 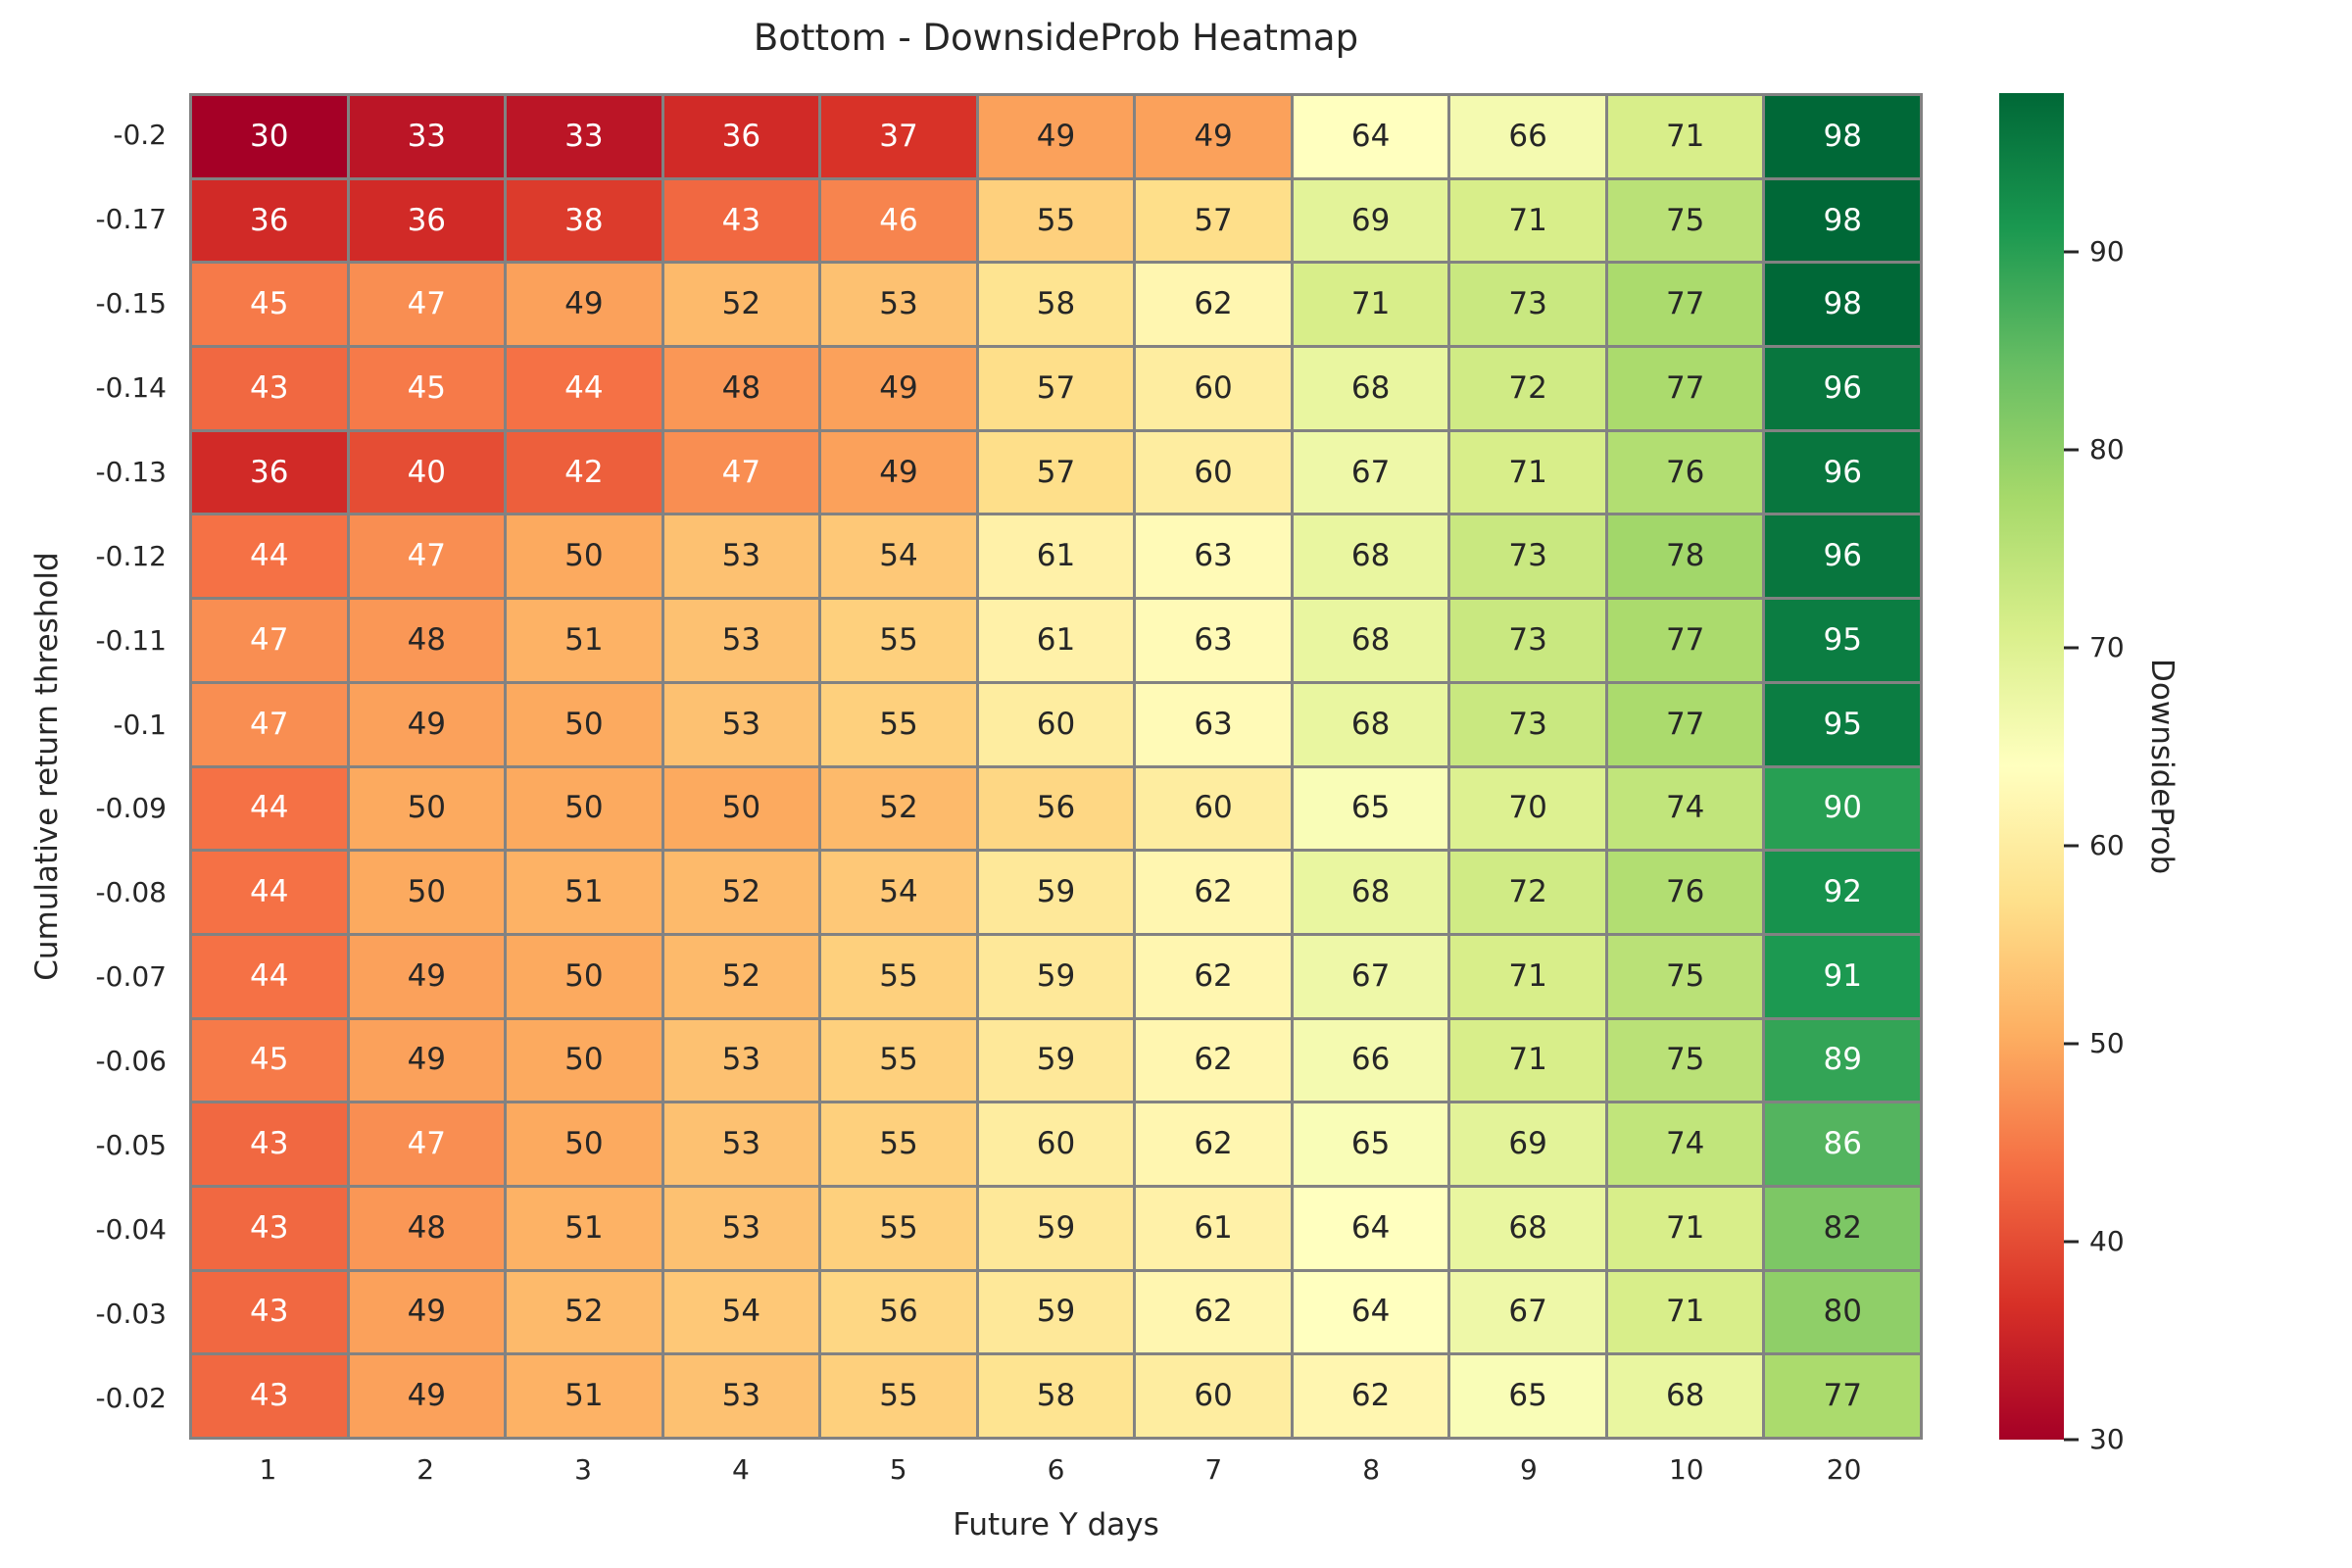 What do you see at coordinates (269, 136) in the screenshot?
I see `heatmap-cell: 30` at bounding box center [269, 136].